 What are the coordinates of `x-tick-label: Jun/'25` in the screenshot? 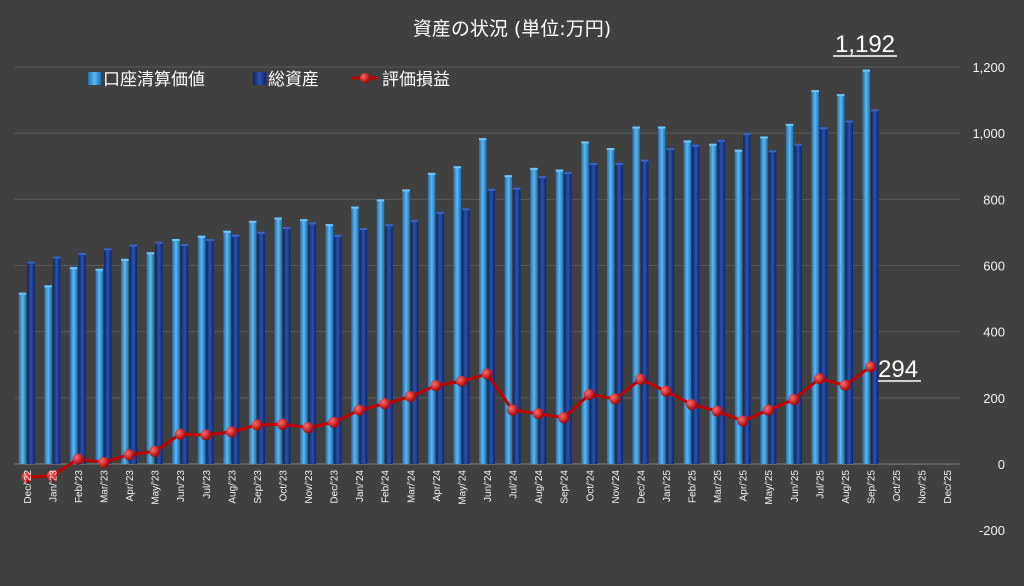 It's located at (795, 486).